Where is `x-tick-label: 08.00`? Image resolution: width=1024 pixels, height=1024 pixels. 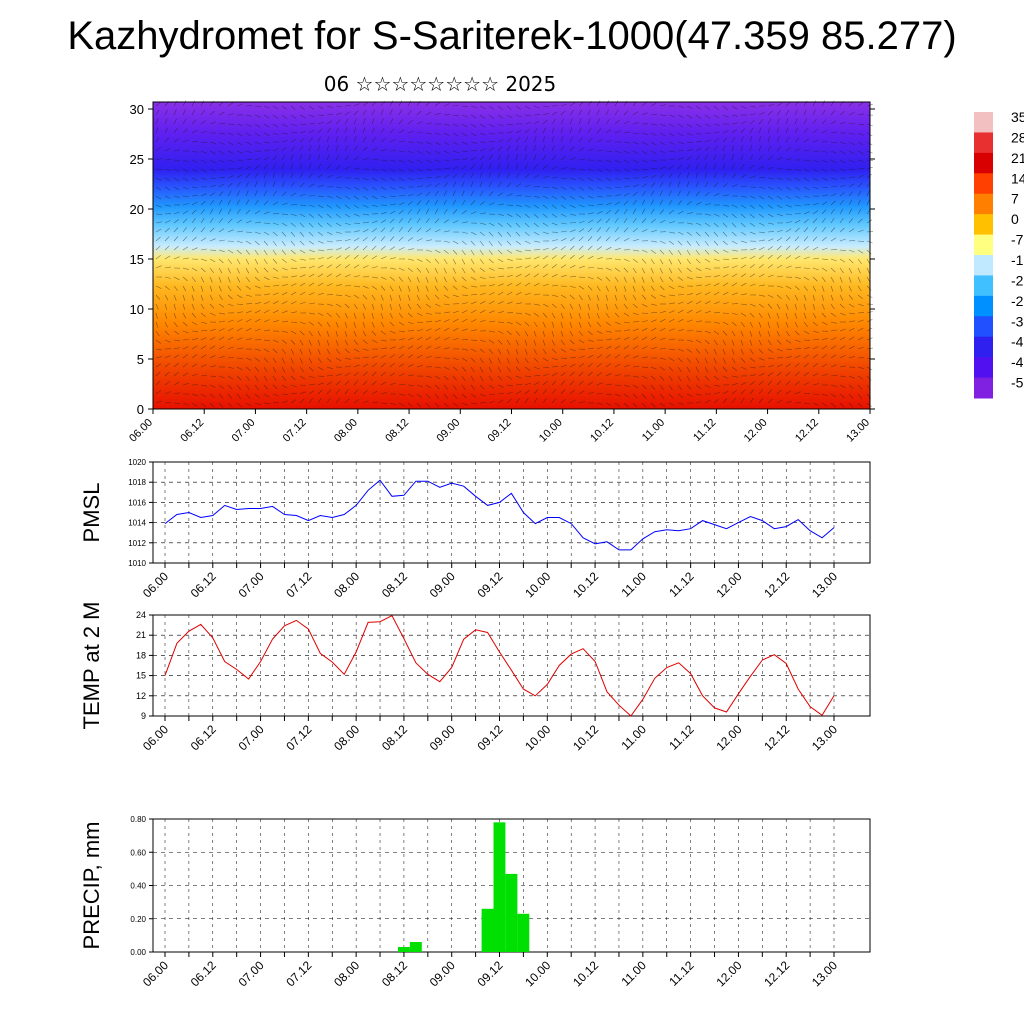 x-tick-label: 08.00 is located at coordinates (346, 431).